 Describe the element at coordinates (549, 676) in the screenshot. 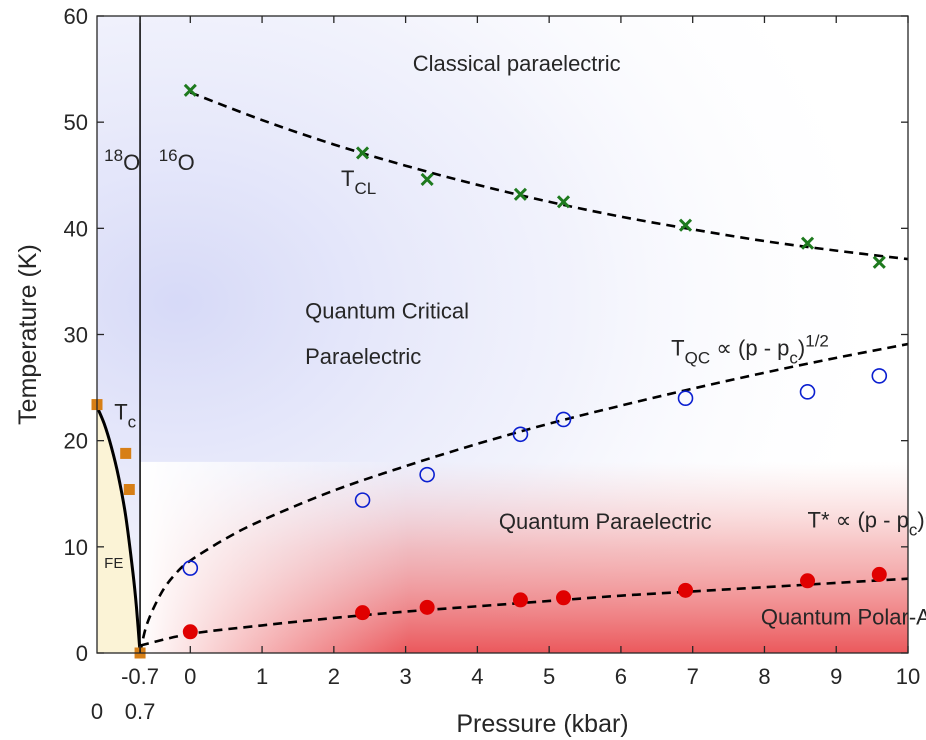

I see `x-tick-label-6: 5` at that location.